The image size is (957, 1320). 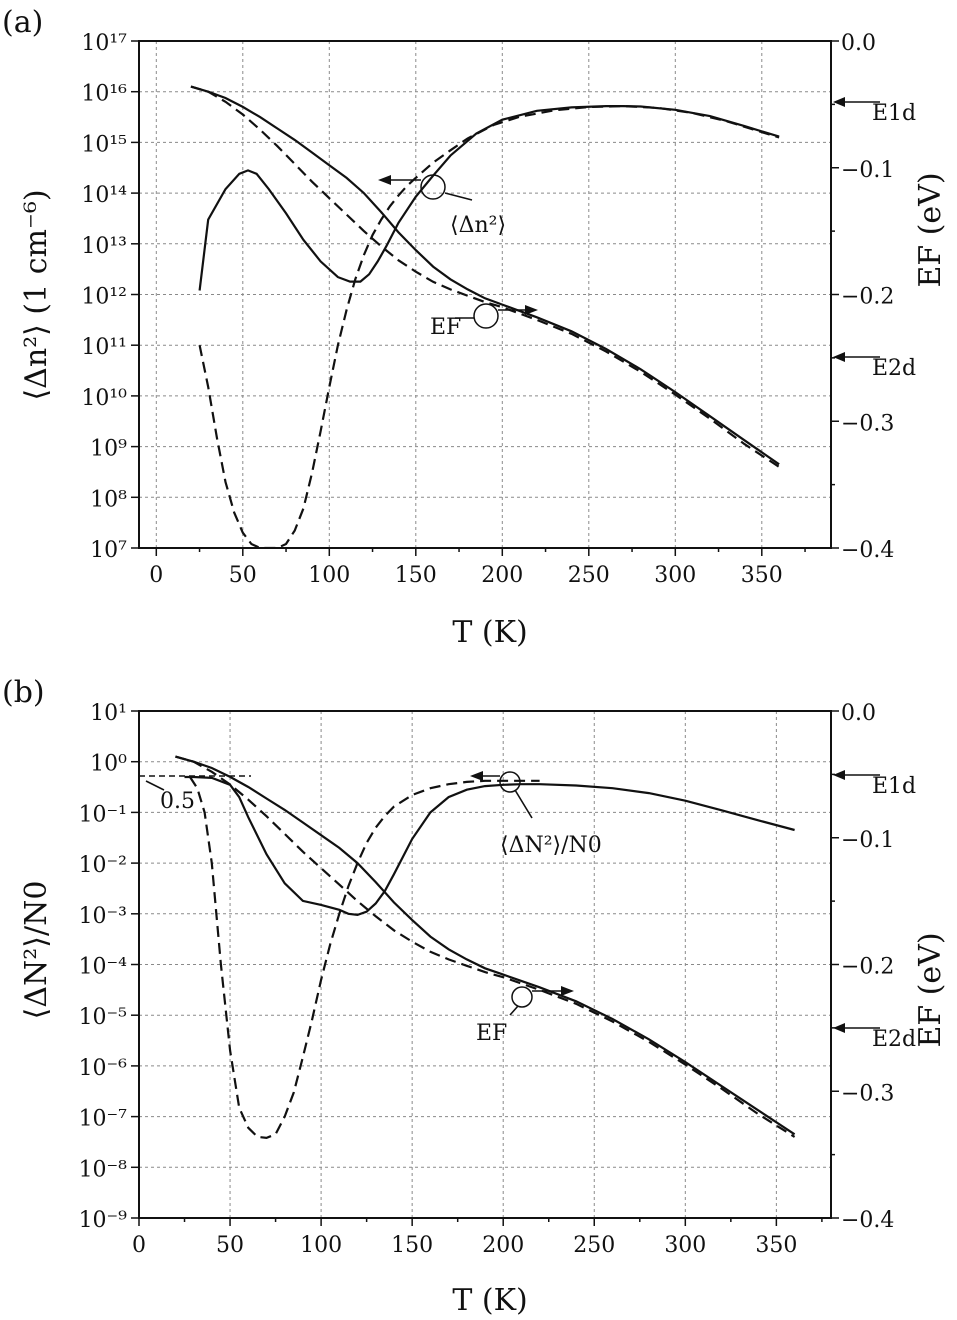 I want to click on y-tick-label: 10¹⁴, so click(x=104, y=195).